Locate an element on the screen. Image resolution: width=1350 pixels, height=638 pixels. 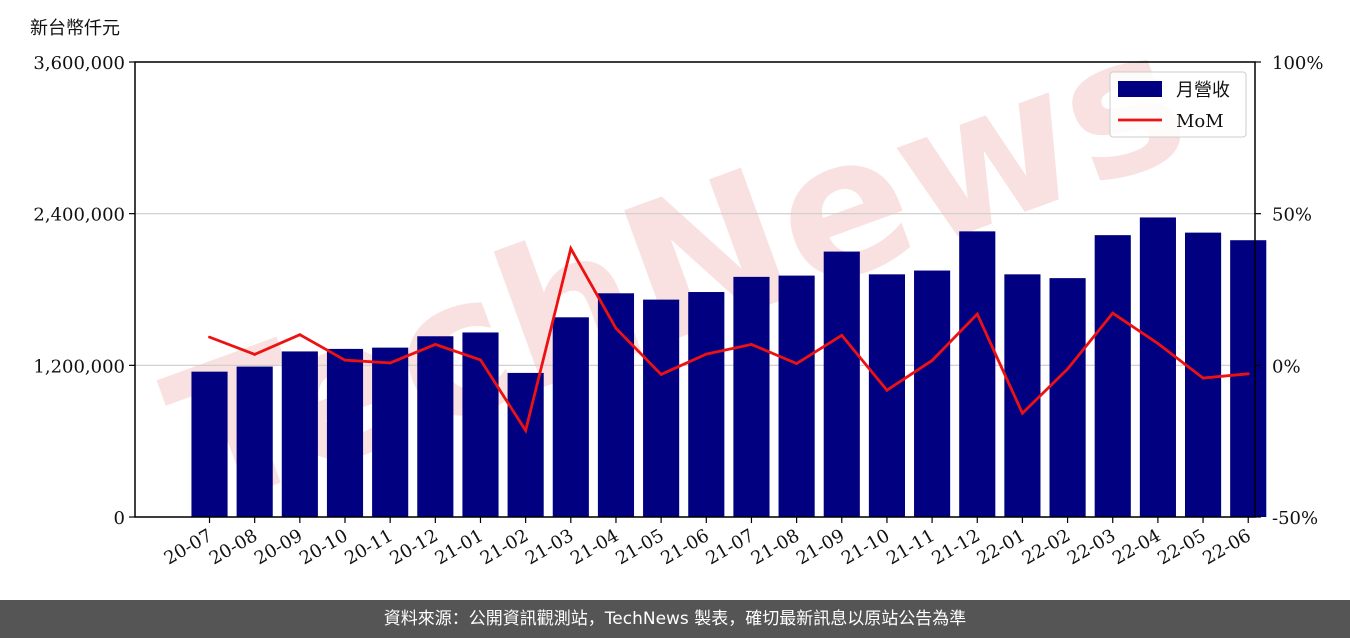
x-tick-label: 21-04 is located at coordinates (594, 547).